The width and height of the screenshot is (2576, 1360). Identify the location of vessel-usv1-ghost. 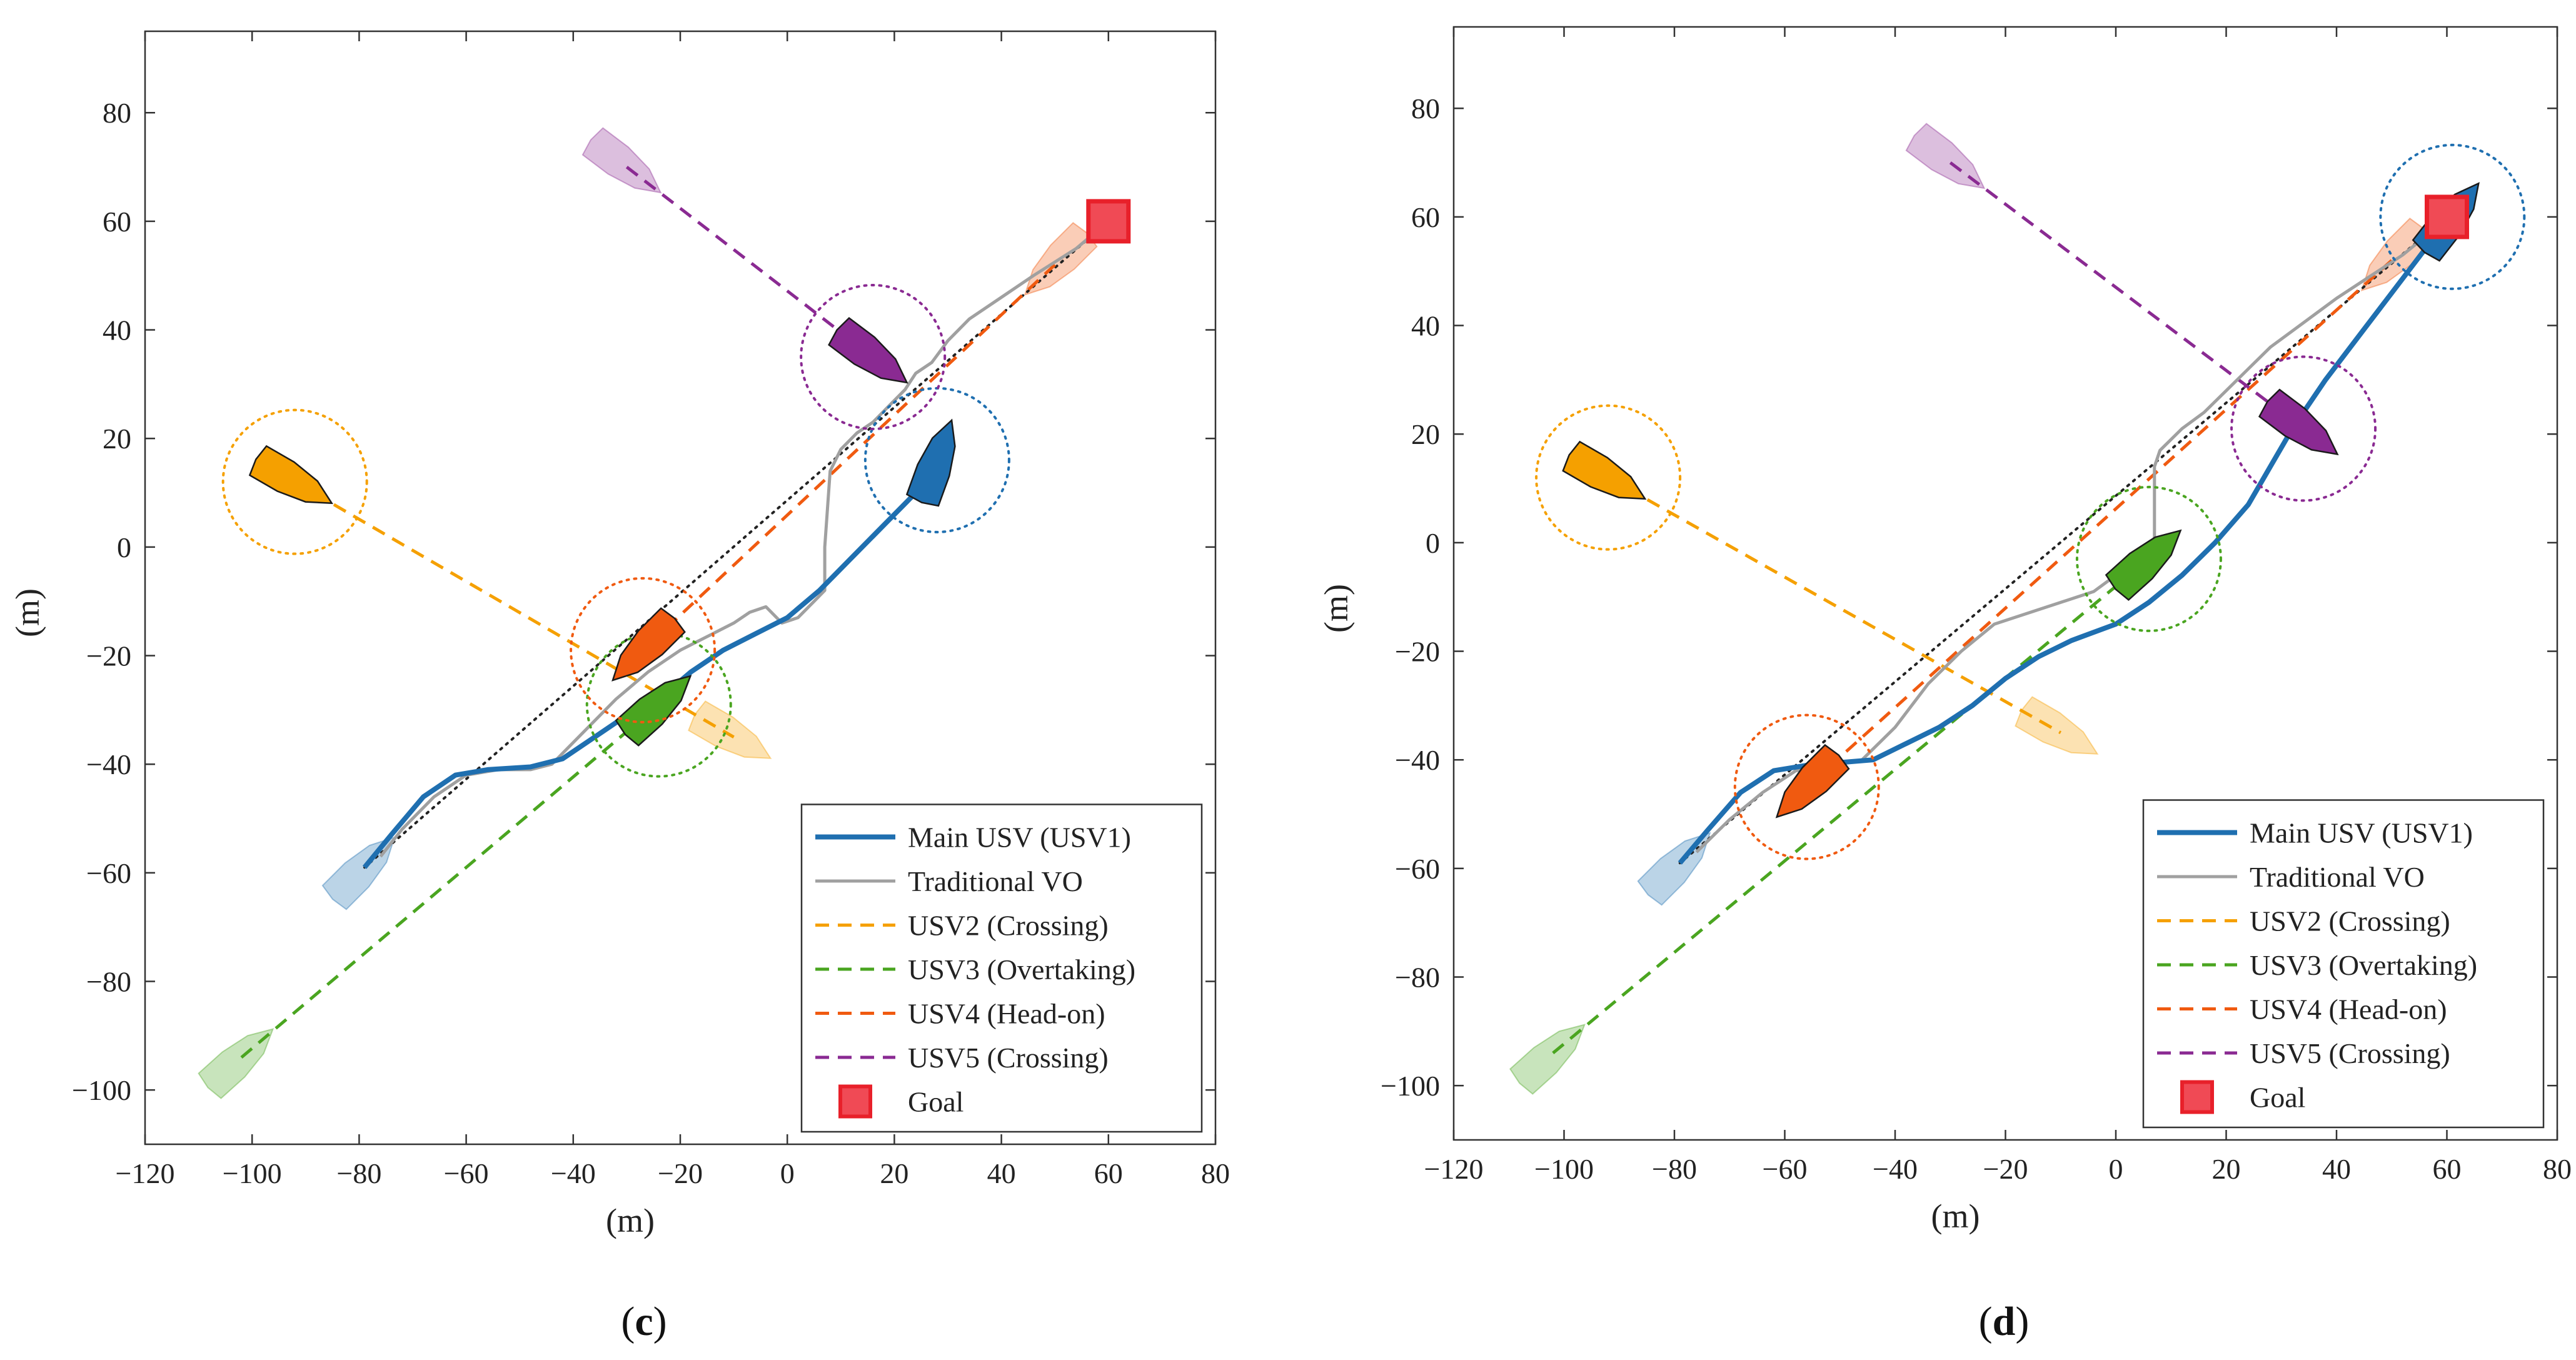
(358, 873).